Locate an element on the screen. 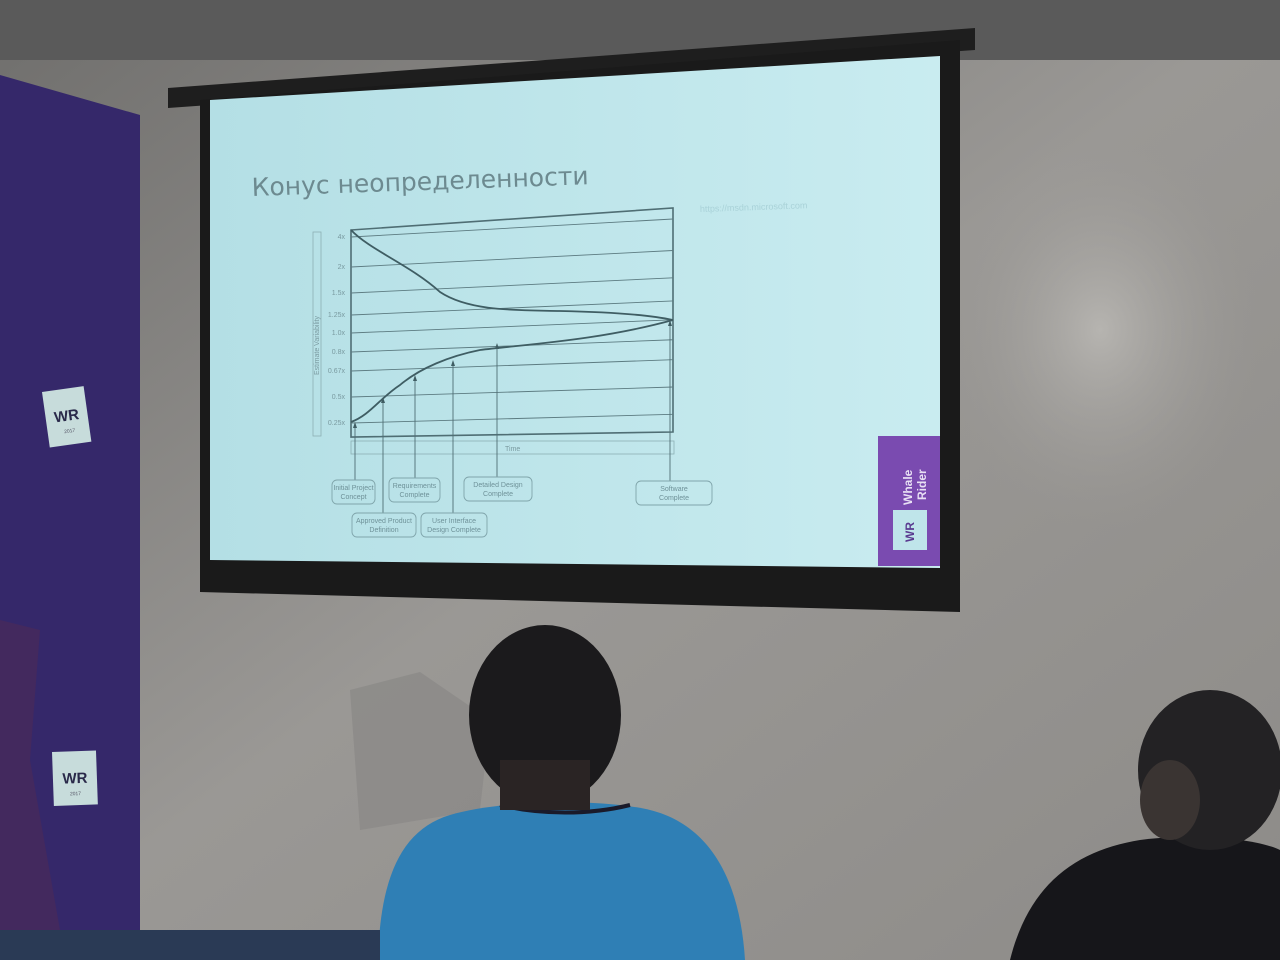 The width and height of the screenshot is (1280, 960). y-tick-label: 0.25x is located at coordinates (337, 423).